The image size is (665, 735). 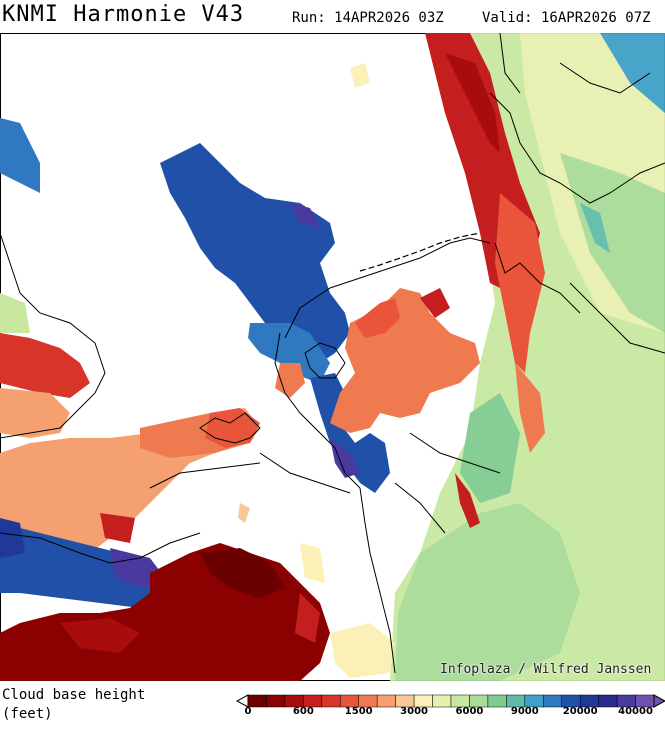 What do you see at coordinates (130, 480) in the screenshot?
I see `cloud-field-belgium-orange` at bounding box center [130, 480].